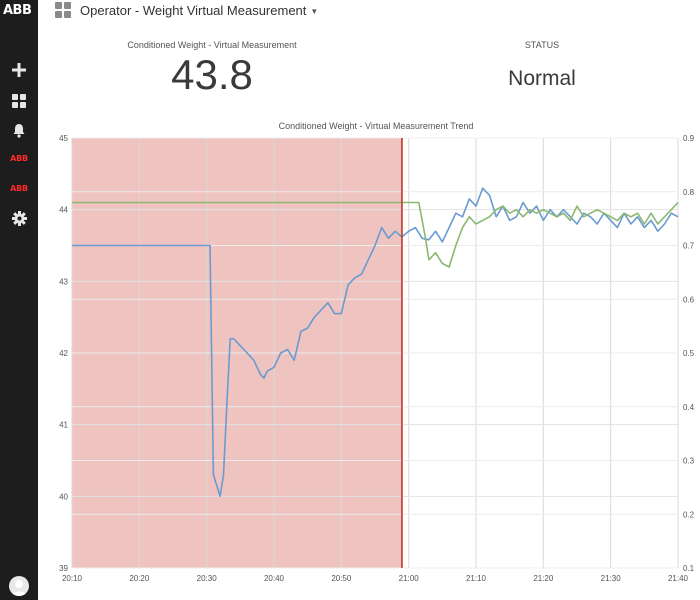 This screenshot has width=700, height=600. What do you see at coordinates (689, 568) in the screenshot?
I see `y-right-tick-label: 0.1` at bounding box center [689, 568].